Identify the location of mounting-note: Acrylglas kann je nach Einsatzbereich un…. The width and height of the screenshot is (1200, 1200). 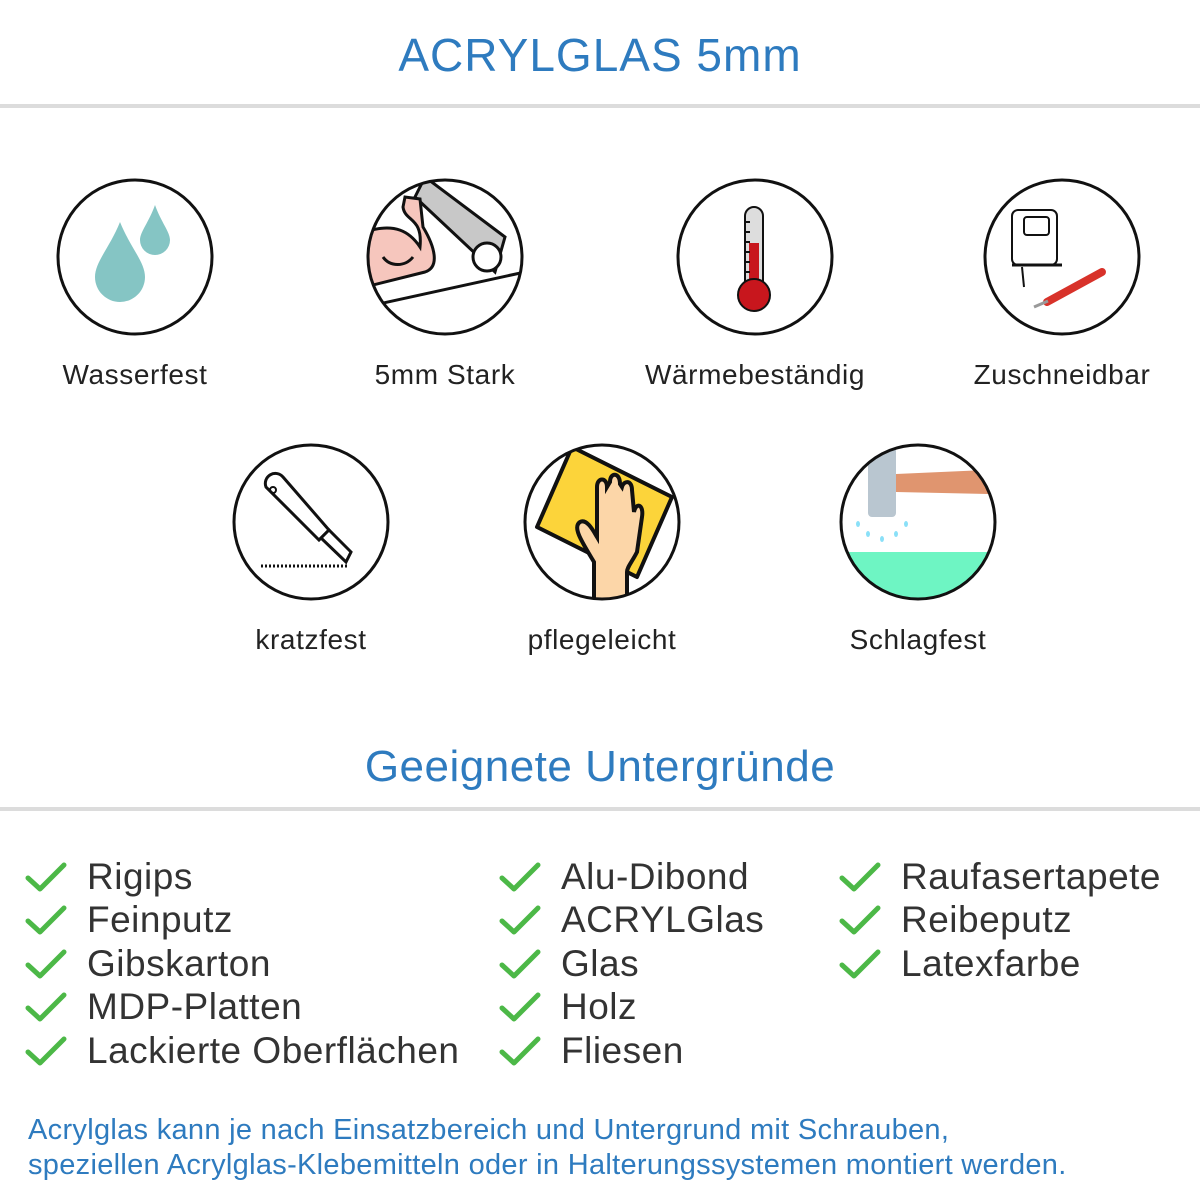
(547, 1148).